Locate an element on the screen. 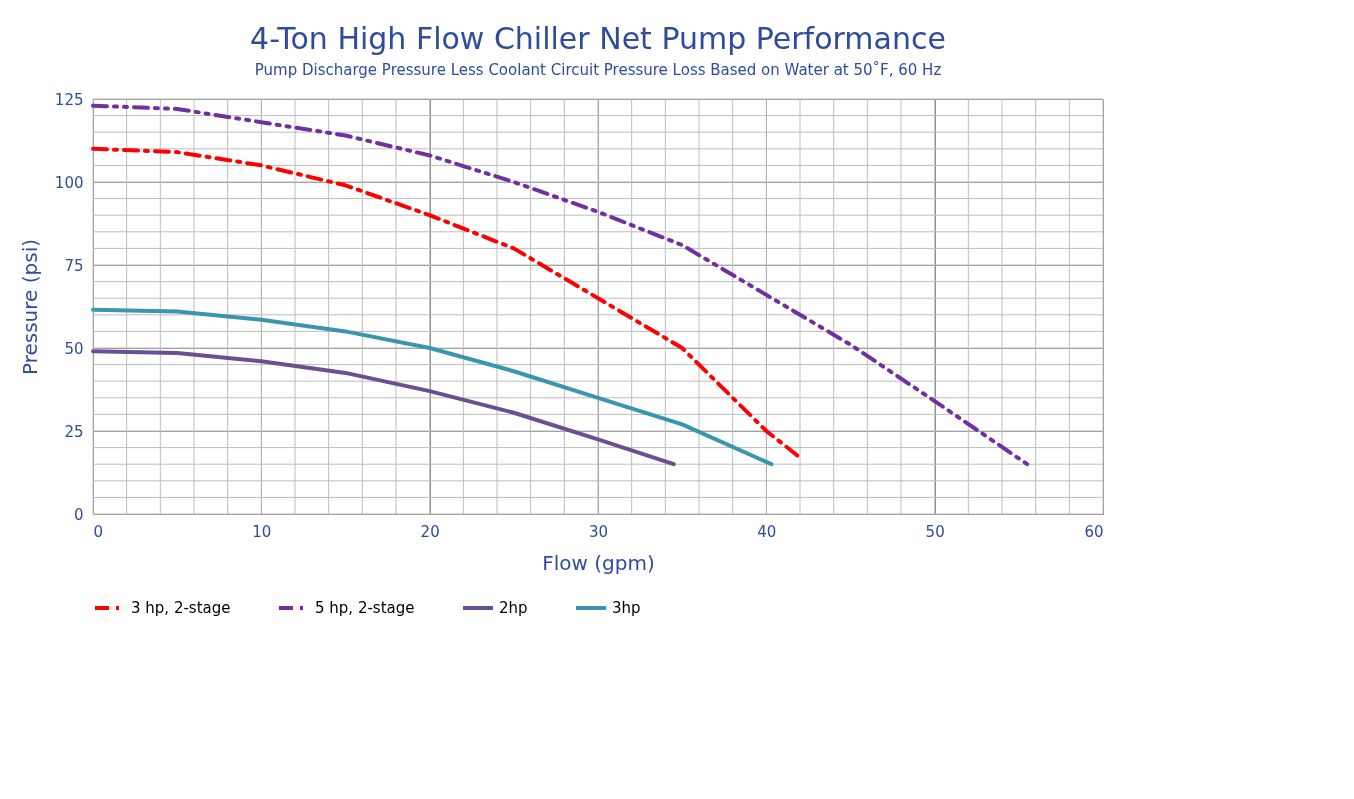 This screenshot has height=799, width=1354. x-tick-label: 30 is located at coordinates (598, 531).